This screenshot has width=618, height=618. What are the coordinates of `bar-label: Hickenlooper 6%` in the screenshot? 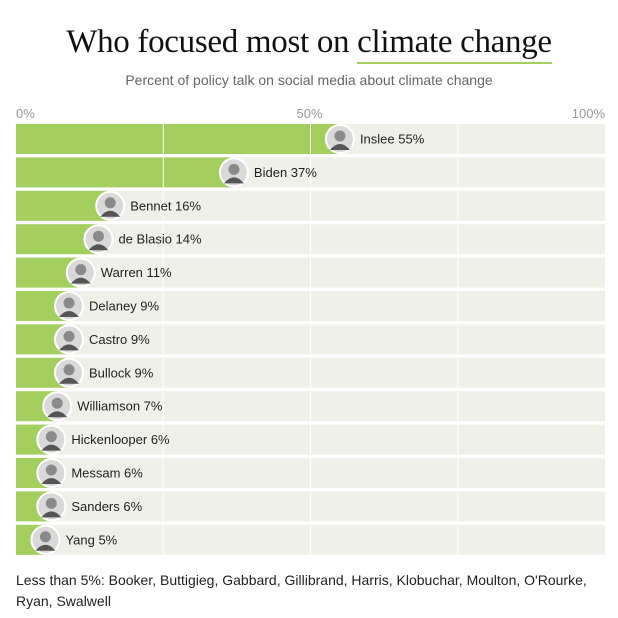 It's located at (120, 439).